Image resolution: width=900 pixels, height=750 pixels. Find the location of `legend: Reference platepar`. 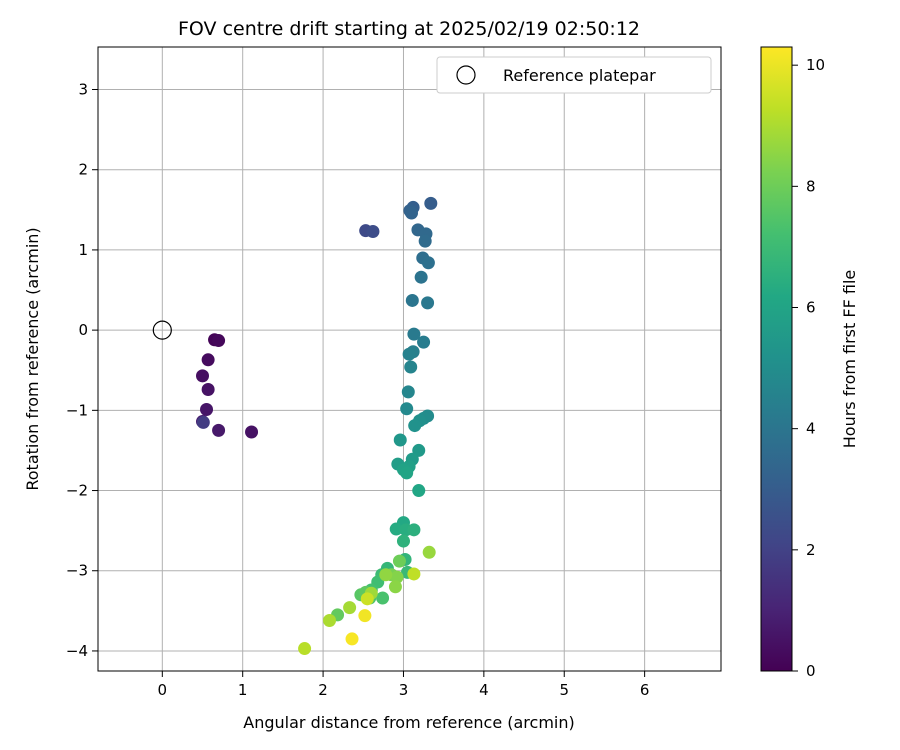

legend: Reference platepar is located at coordinates (574, 75).